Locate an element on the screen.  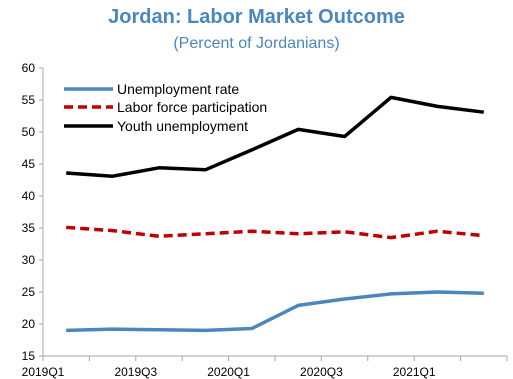
y-tick-label: 20 is located at coordinates (29, 324).